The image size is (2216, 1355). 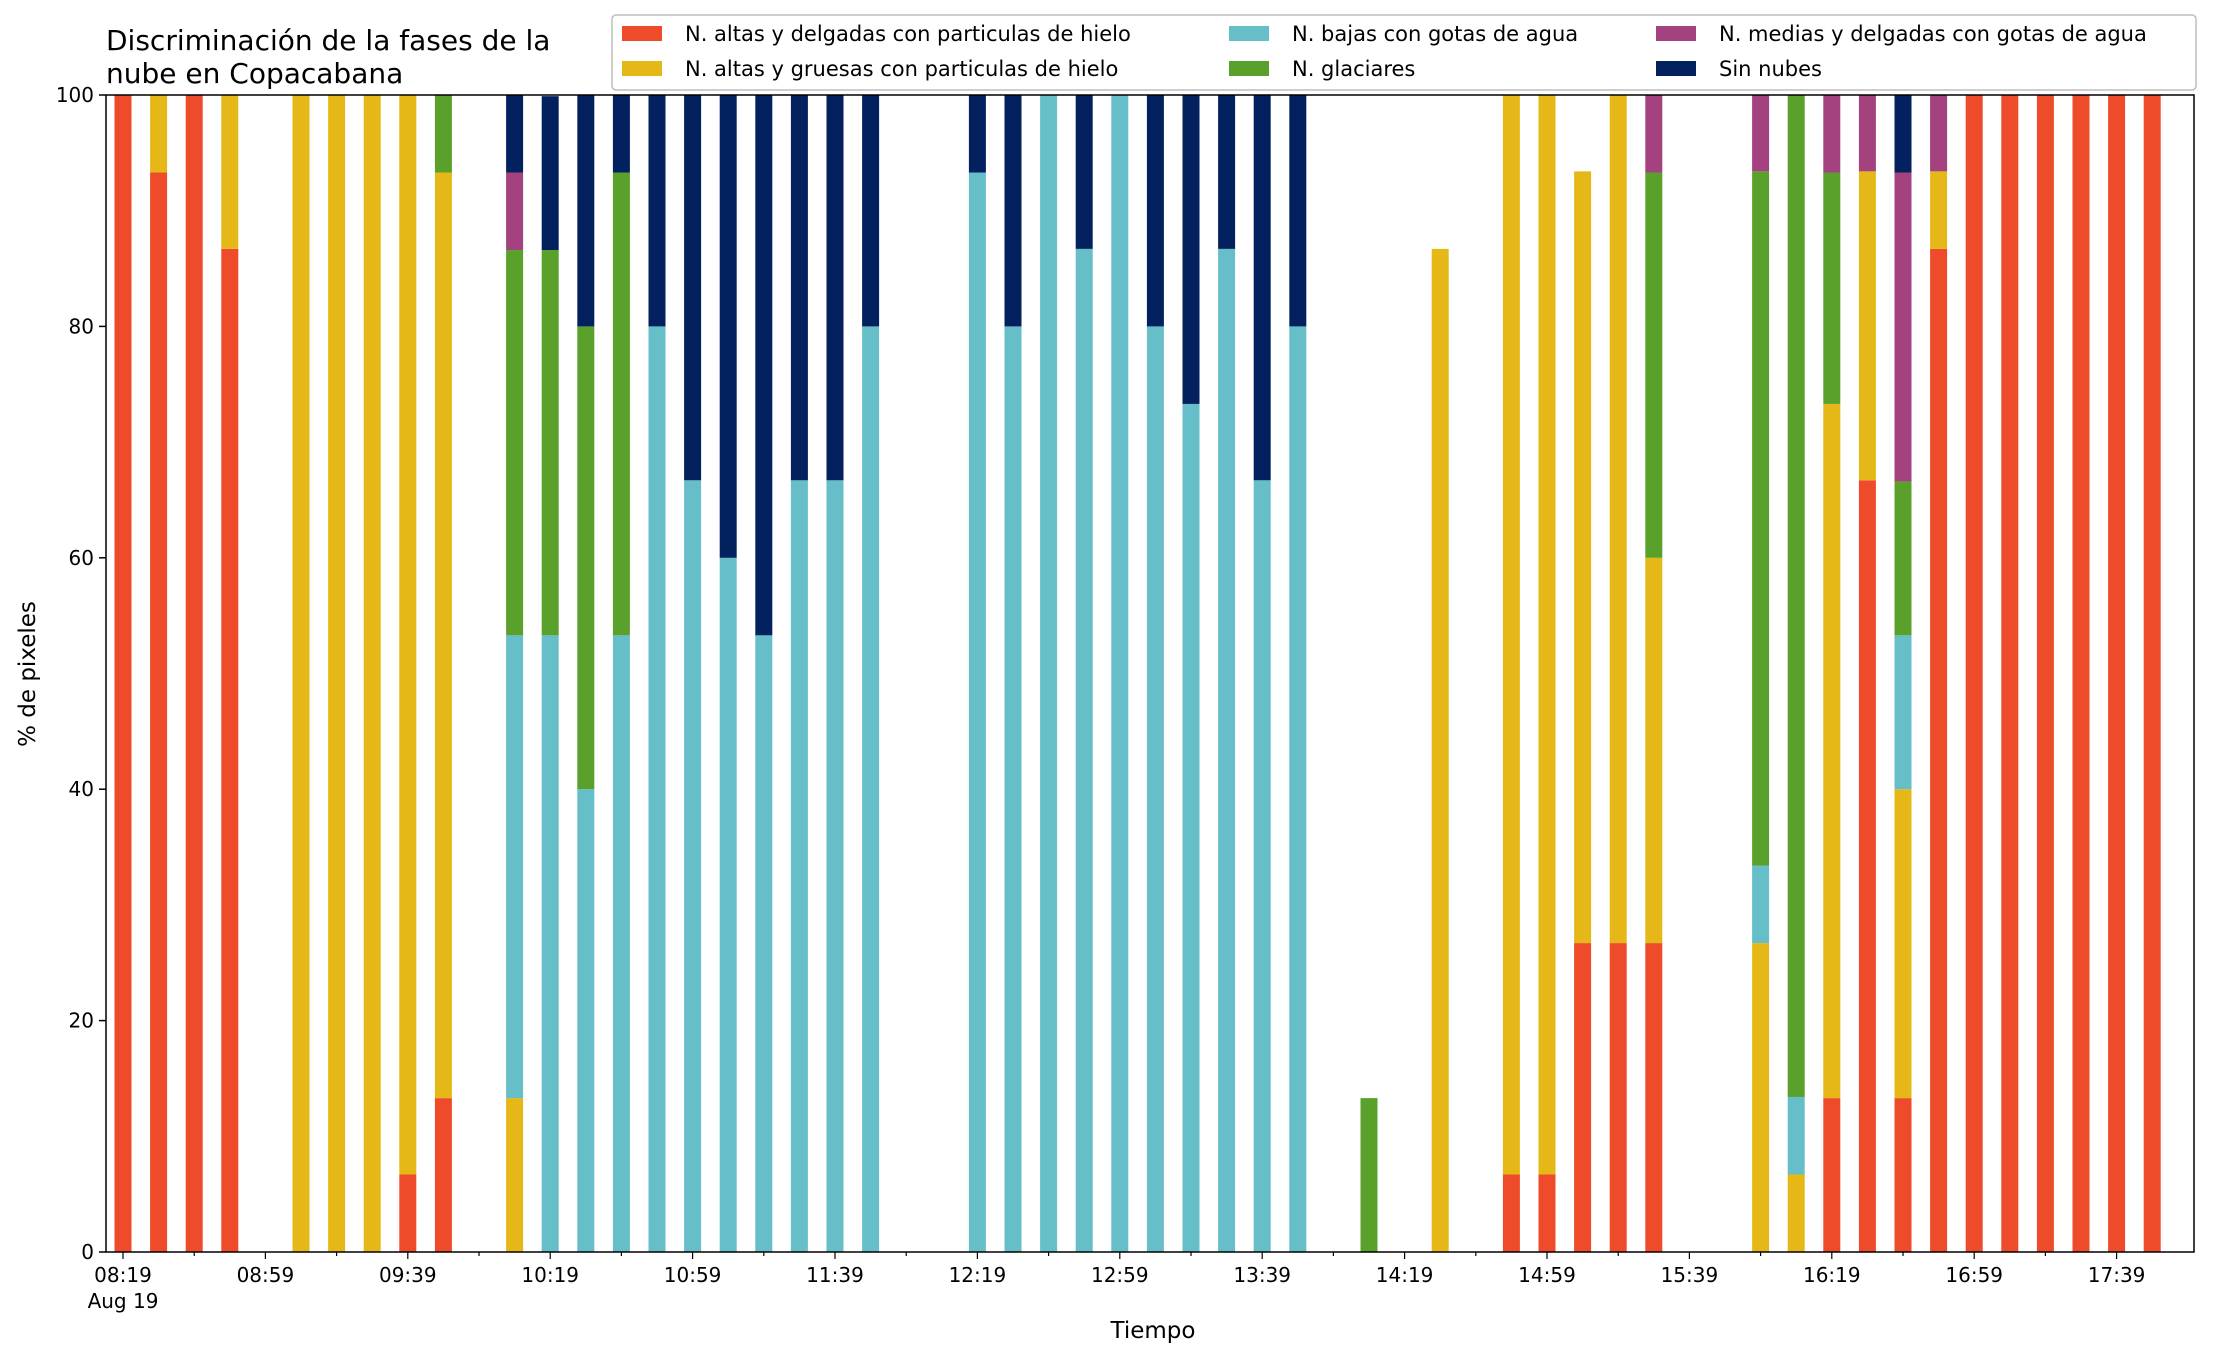 What do you see at coordinates (1933, 34) in the screenshot?
I see `legend-label-4: N. medias y delgadas con gotas de agua` at bounding box center [1933, 34].